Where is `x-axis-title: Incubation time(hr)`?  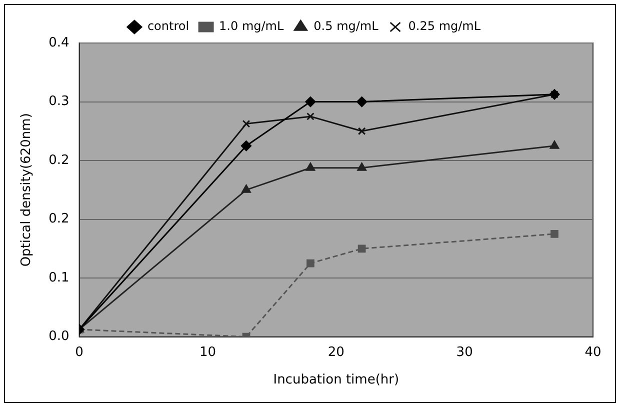
x-axis-title: Incubation time(hr) is located at coordinates (336, 380).